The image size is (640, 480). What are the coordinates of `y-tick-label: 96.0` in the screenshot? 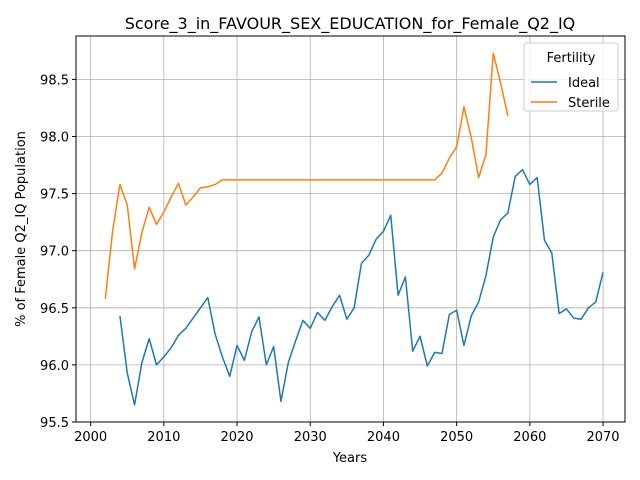 It's located at (54, 366).